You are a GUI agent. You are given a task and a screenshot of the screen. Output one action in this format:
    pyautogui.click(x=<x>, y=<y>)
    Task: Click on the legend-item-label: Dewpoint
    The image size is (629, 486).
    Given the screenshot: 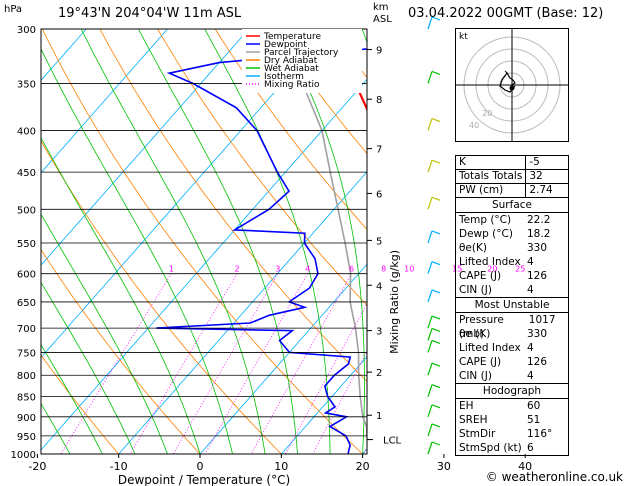 What is the action you would take?
    pyautogui.click(x=285, y=45)
    